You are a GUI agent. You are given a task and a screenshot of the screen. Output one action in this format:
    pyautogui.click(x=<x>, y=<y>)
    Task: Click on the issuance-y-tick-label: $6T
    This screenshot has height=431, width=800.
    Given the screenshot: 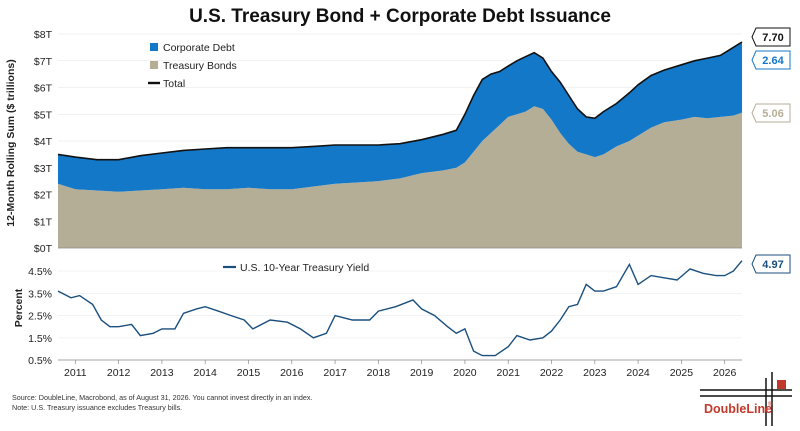 What is the action you would take?
    pyautogui.click(x=43, y=89)
    